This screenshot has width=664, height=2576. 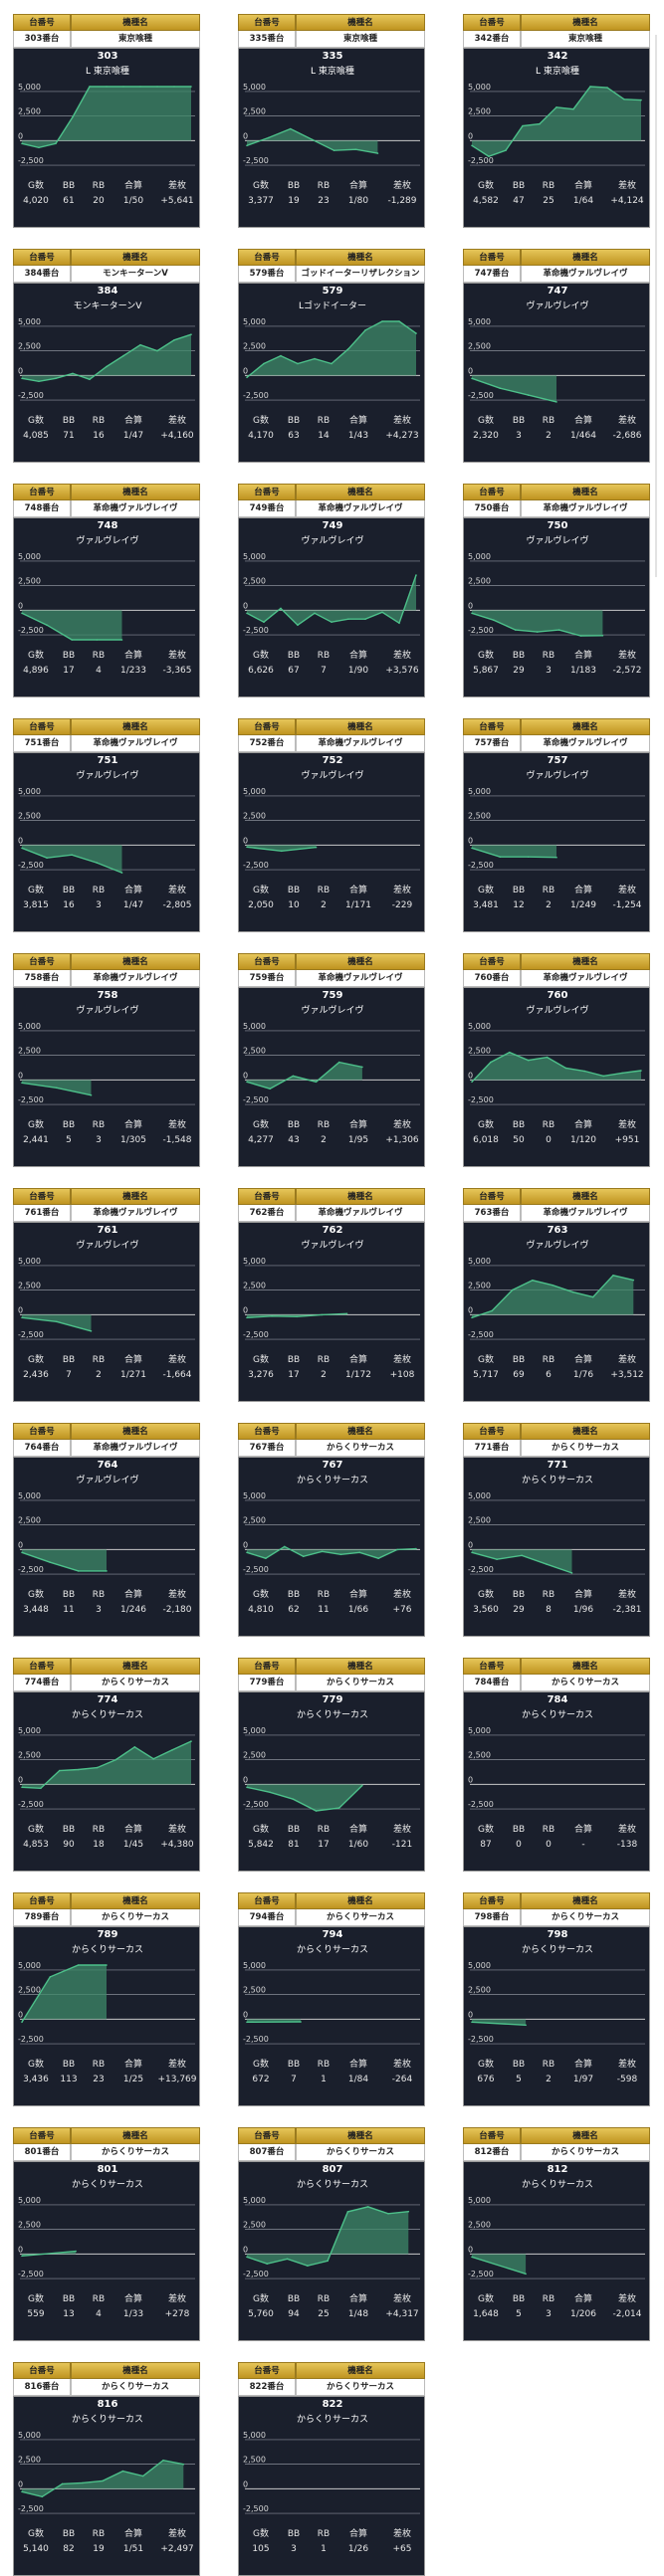 I want to click on machine-number: 758番台, so click(x=42, y=978).